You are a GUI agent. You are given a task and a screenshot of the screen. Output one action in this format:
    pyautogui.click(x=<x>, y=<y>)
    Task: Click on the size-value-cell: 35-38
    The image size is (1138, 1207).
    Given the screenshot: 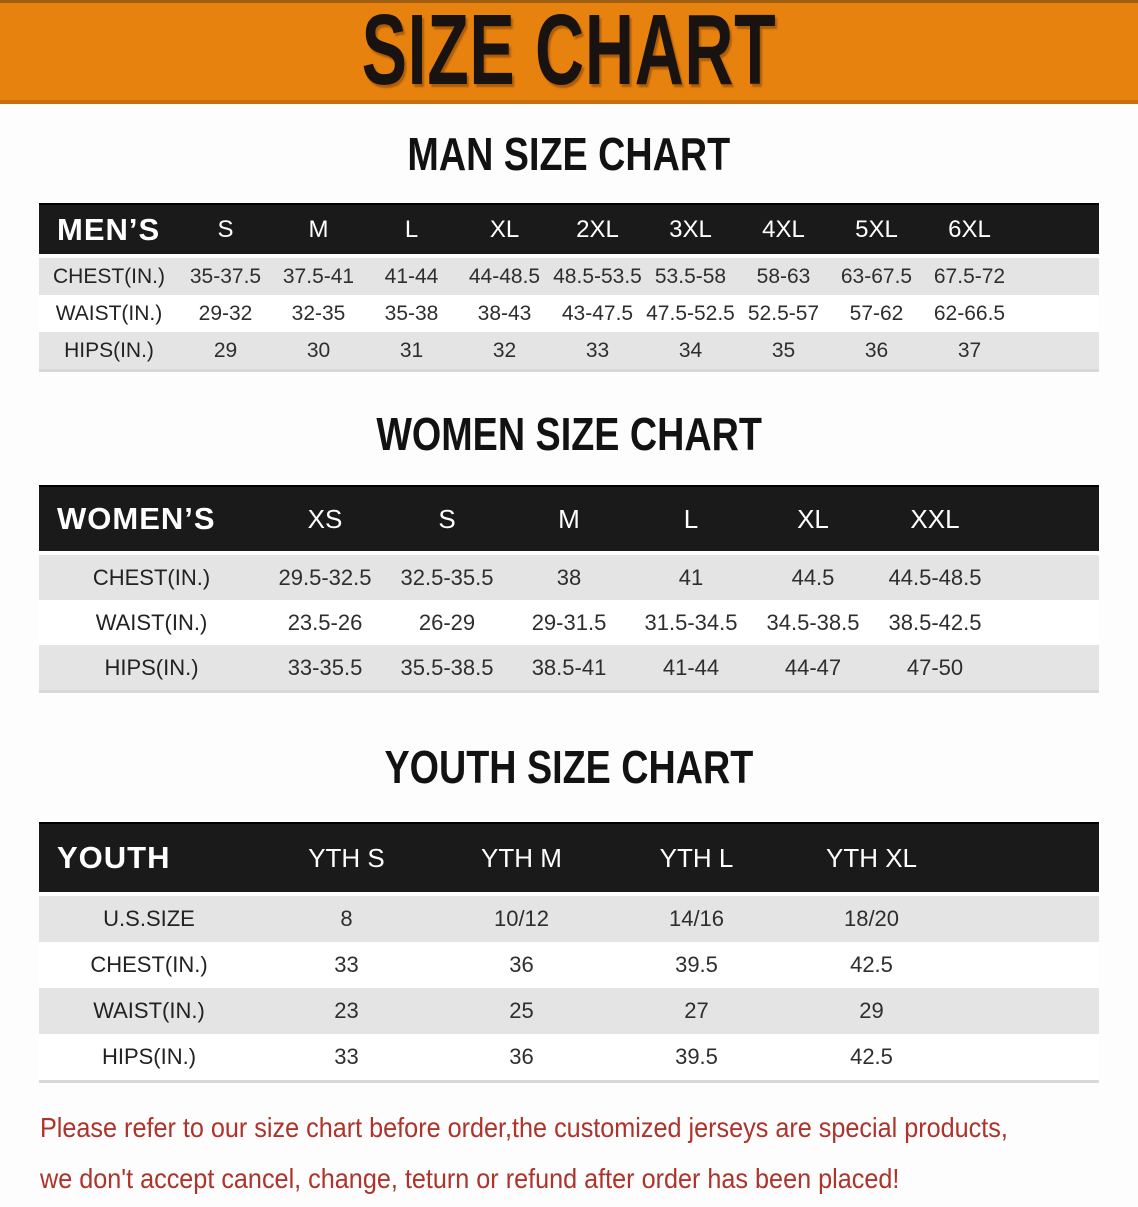 What is the action you would take?
    pyautogui.click(x=411, y=313)
    